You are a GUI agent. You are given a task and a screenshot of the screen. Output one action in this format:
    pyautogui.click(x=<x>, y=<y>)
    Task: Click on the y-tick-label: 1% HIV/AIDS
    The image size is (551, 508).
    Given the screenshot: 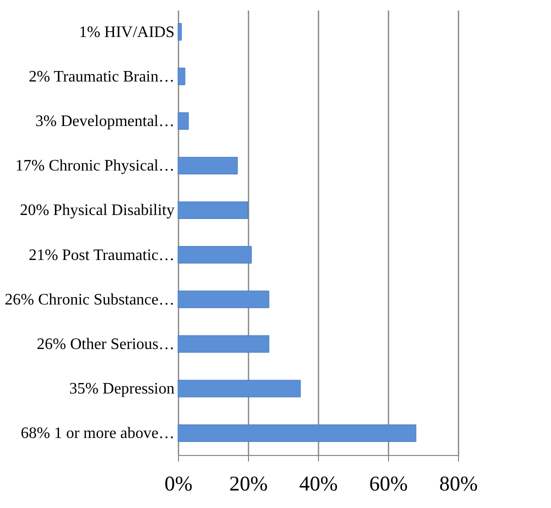 What is the action you would take?
    pyautogui.click(x=126, y=32)
    